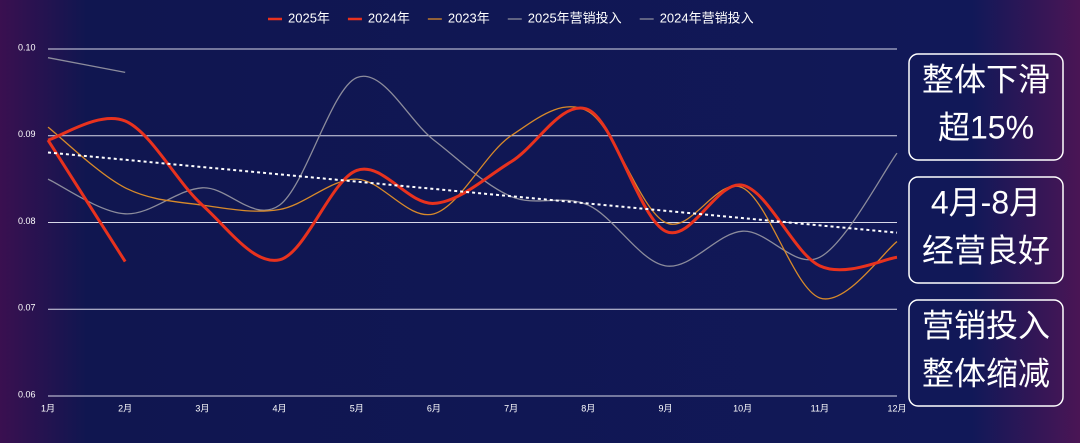  I want to click on legend-label: 2023年, so click(469, 17).